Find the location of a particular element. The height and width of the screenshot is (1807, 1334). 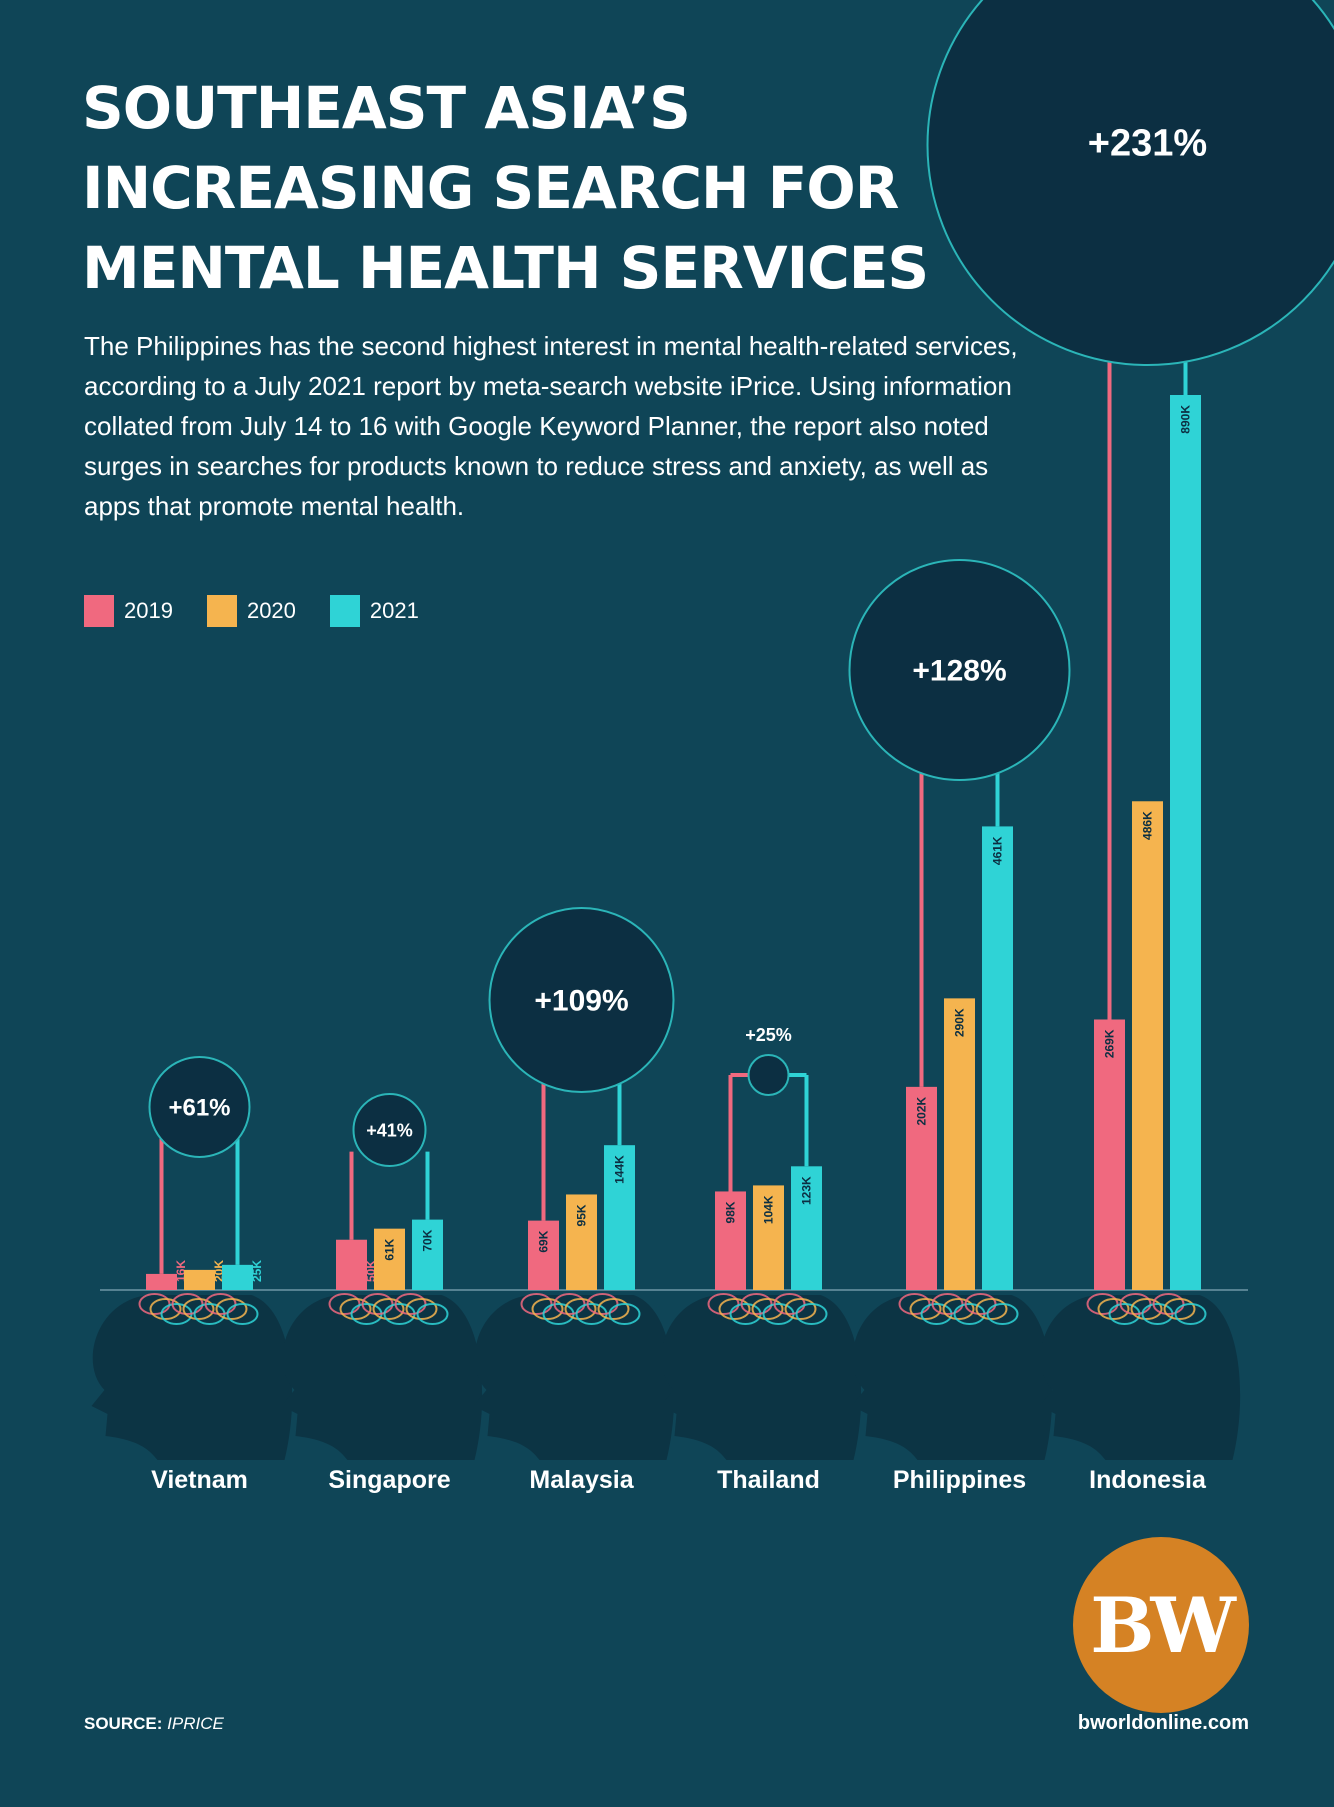

growth-label-vietnam: +61% is located at coordinates (199, 1107).